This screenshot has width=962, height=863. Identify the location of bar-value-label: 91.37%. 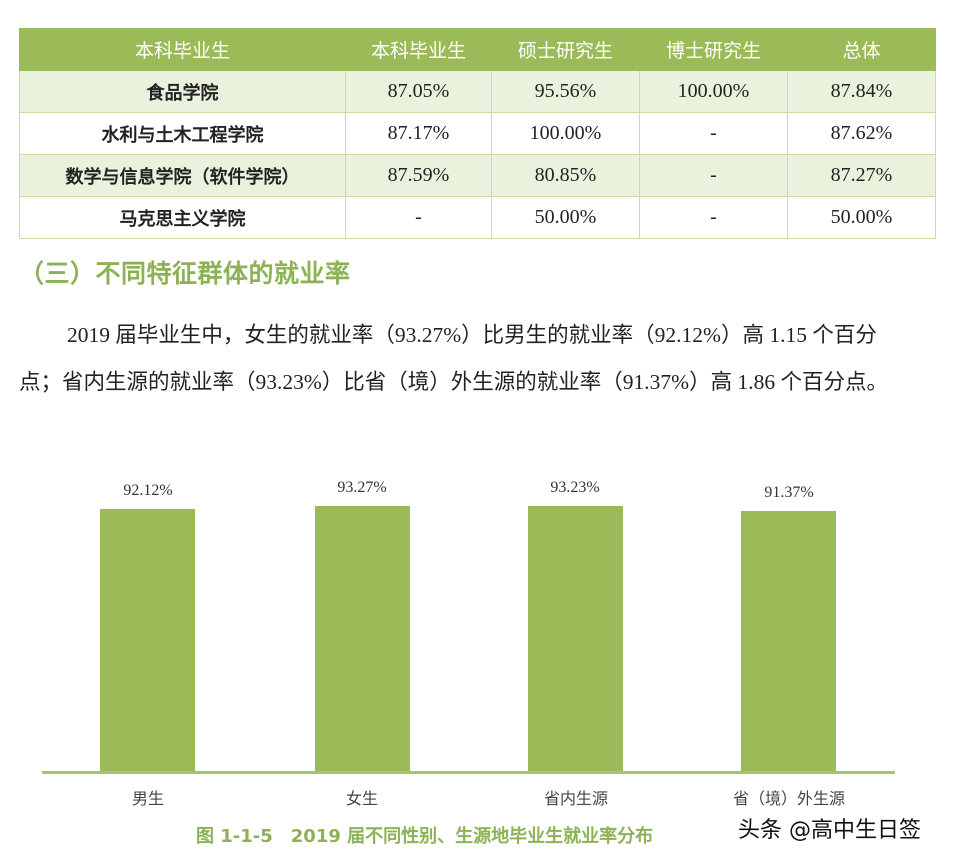
(789, 492).